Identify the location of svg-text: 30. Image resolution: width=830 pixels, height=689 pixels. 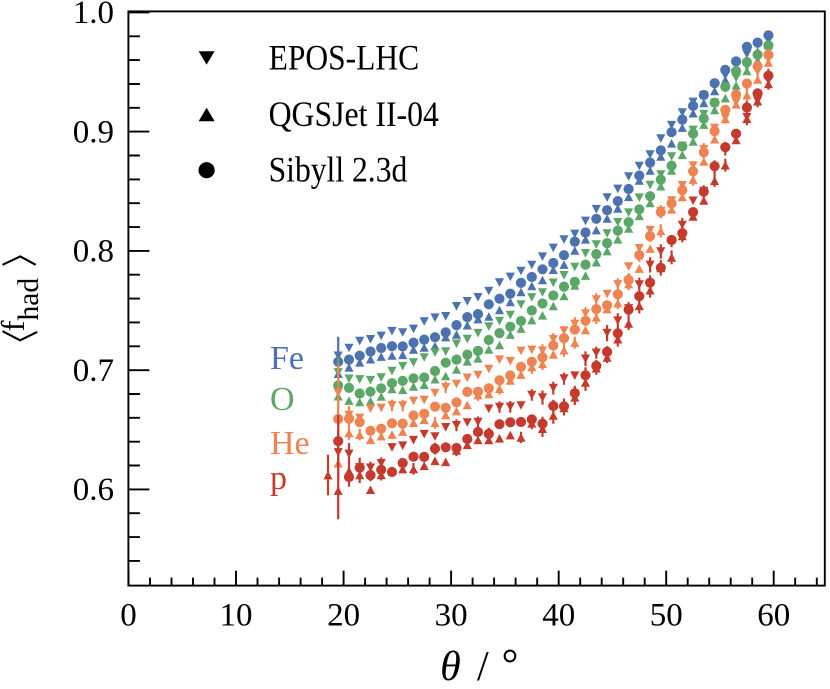
(451, 616).